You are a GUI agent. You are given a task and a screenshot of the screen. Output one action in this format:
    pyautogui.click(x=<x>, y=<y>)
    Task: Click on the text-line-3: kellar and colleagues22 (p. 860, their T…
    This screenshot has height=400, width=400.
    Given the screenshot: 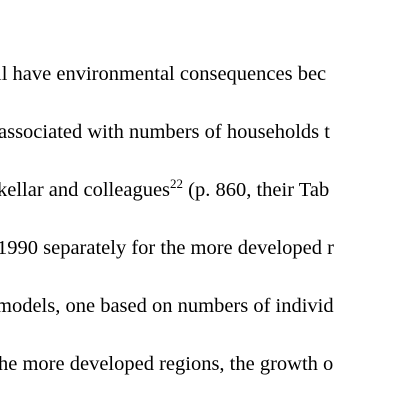 What is the action you would take?
    pyautogui.click(x=165, y=189)
    